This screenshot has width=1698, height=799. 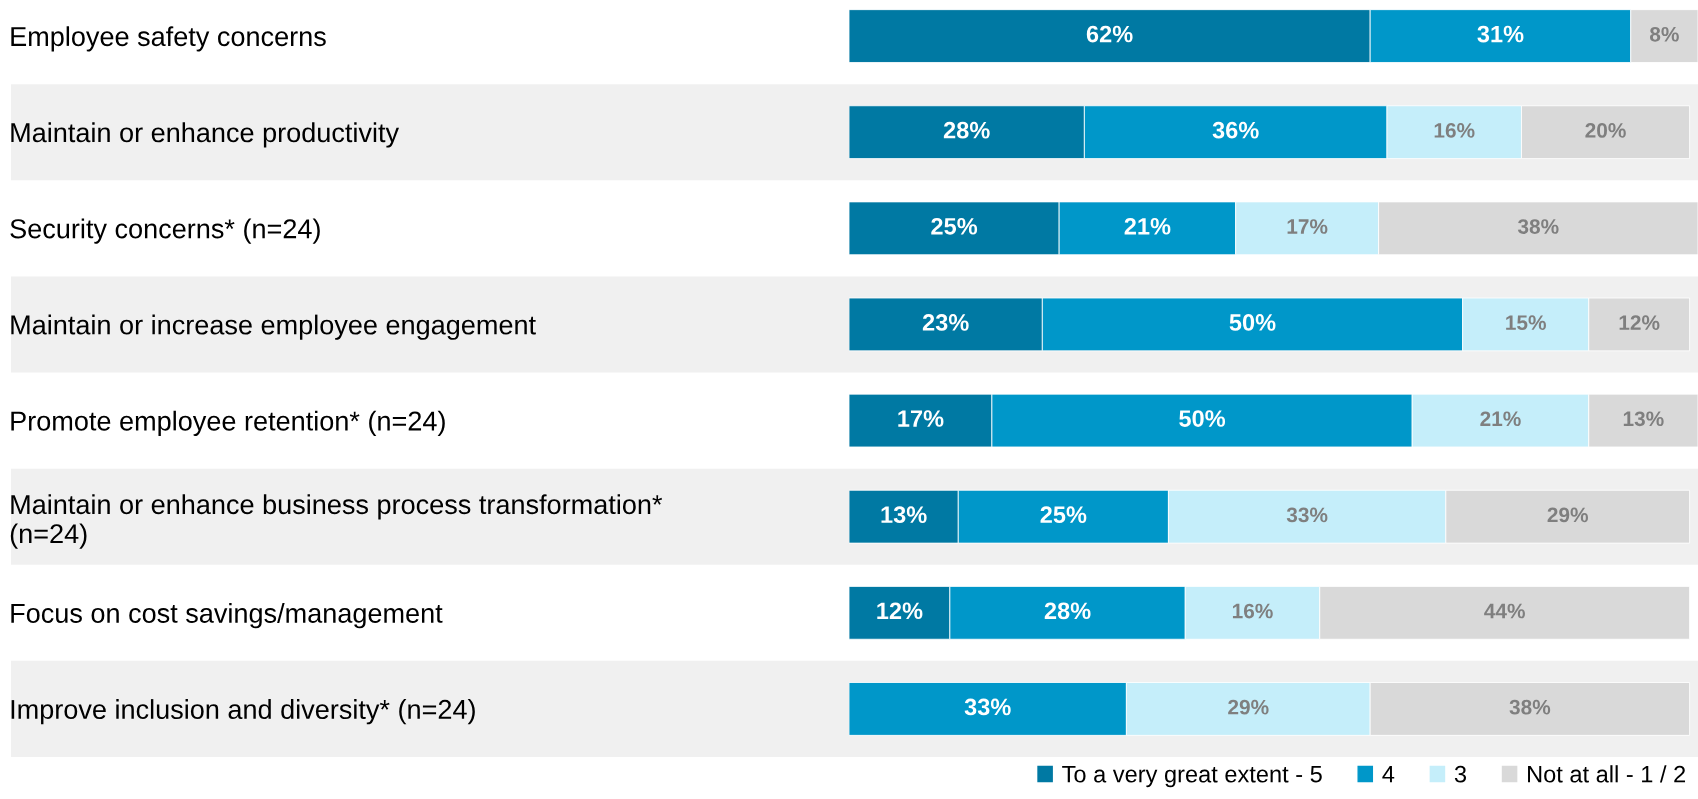 What do you see at coordinates (1192, 777) in the screenshot?
I see `legend-label: To a very great extent - 5` at bounding box center [1192, 777].